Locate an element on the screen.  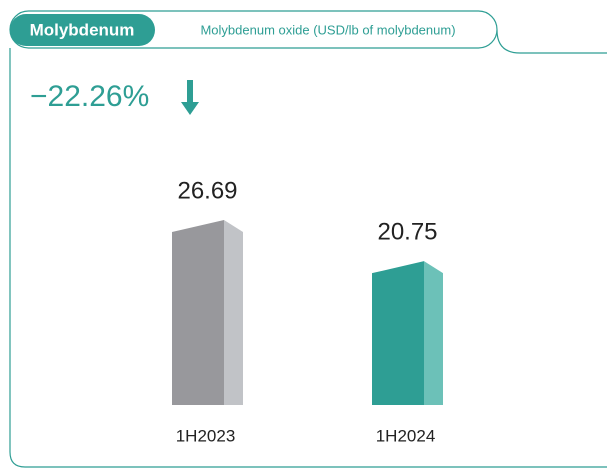
chart-subtitle: Molybdenum oxide (USD/lb of molybdenum) is located at coordinates (327, 29).